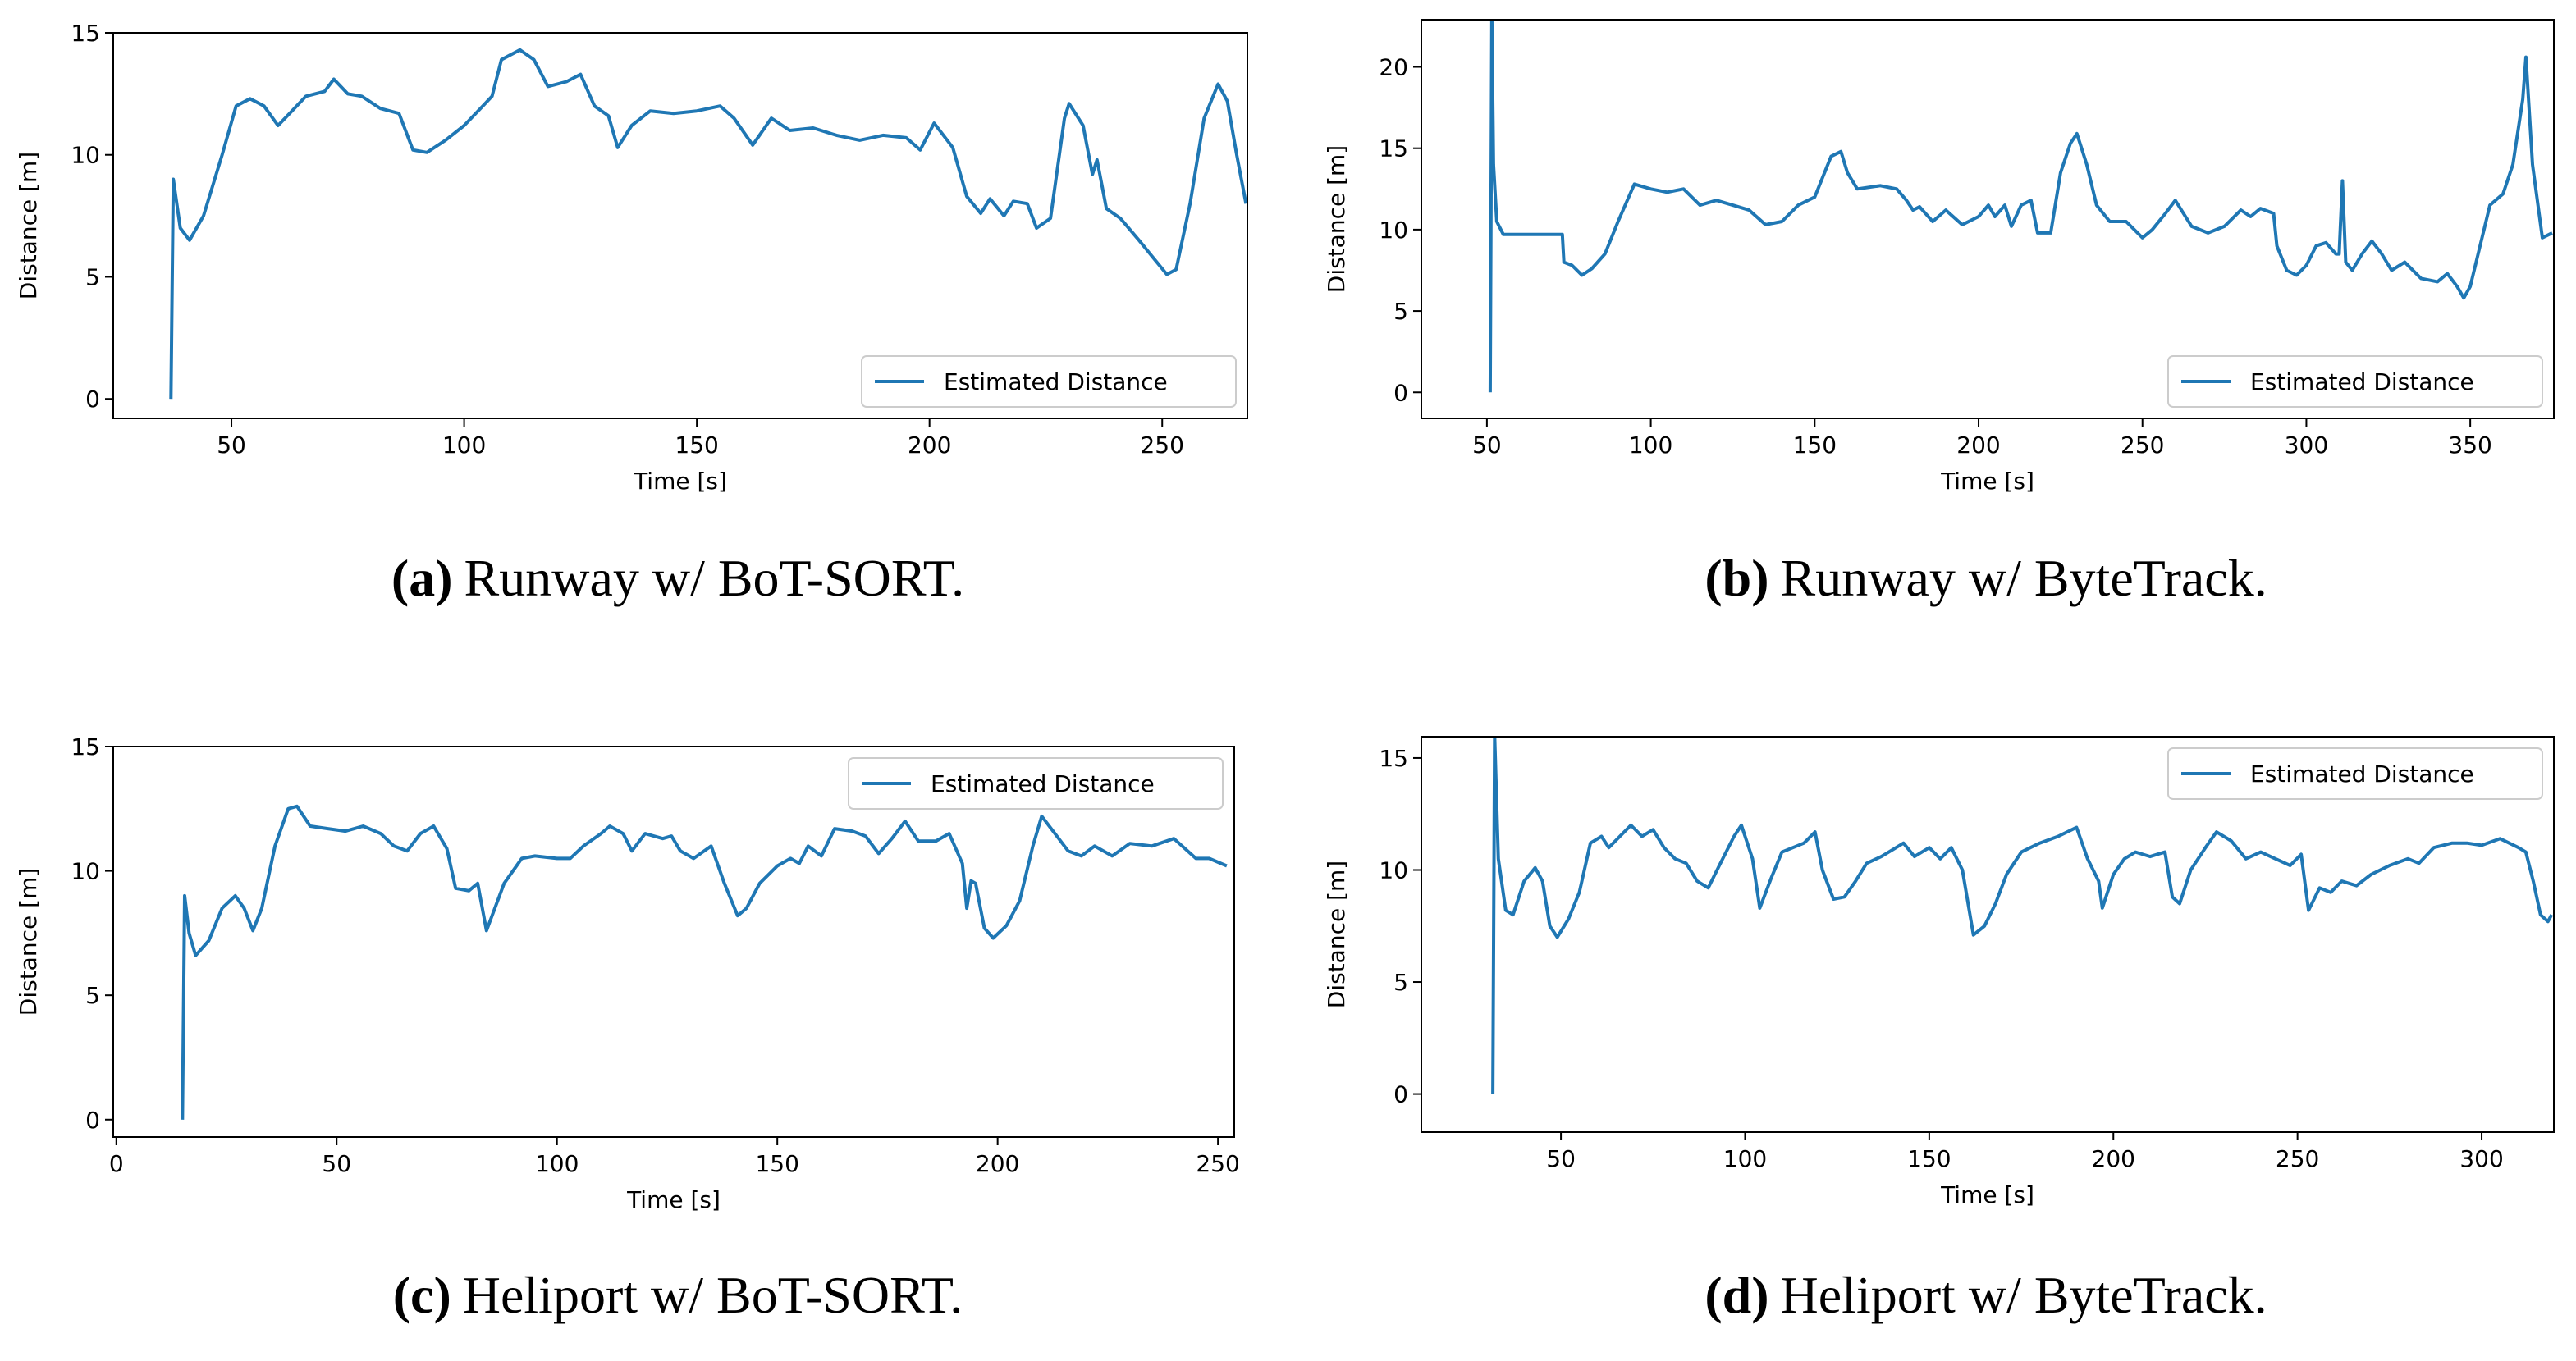 The width and height of the screenshot is (2576, 1361). I want to click on x-tick-label: 350, so click(2469, 445).